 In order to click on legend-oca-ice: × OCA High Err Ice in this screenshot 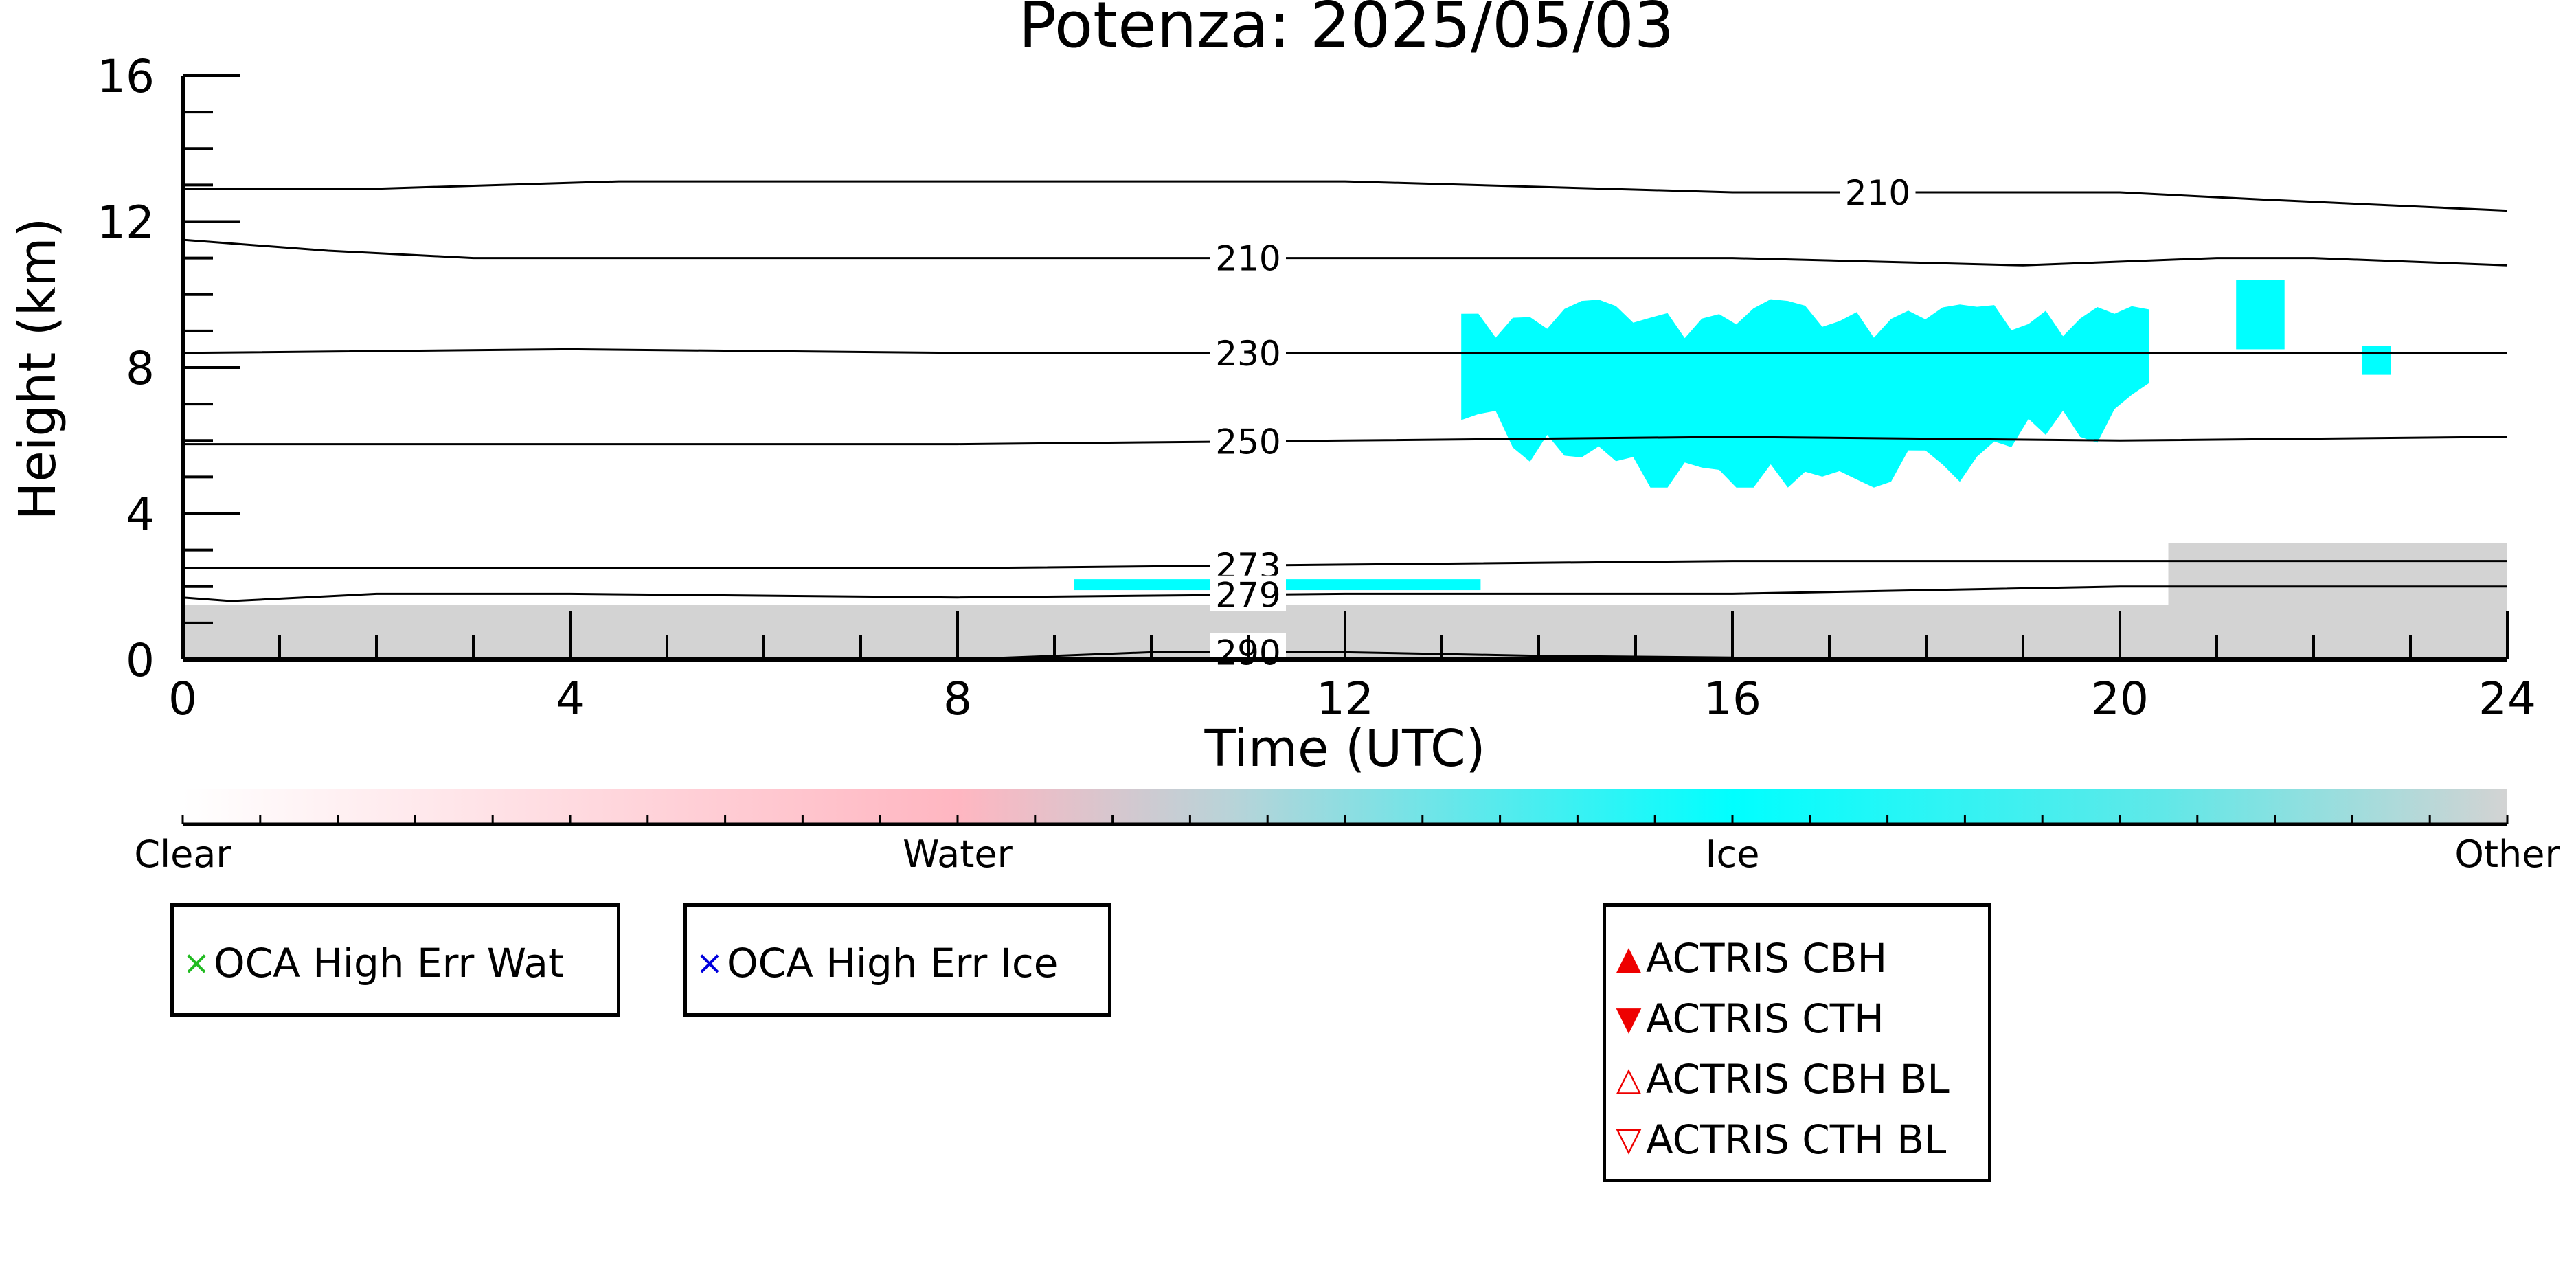, I will do `click(897, 960)`.